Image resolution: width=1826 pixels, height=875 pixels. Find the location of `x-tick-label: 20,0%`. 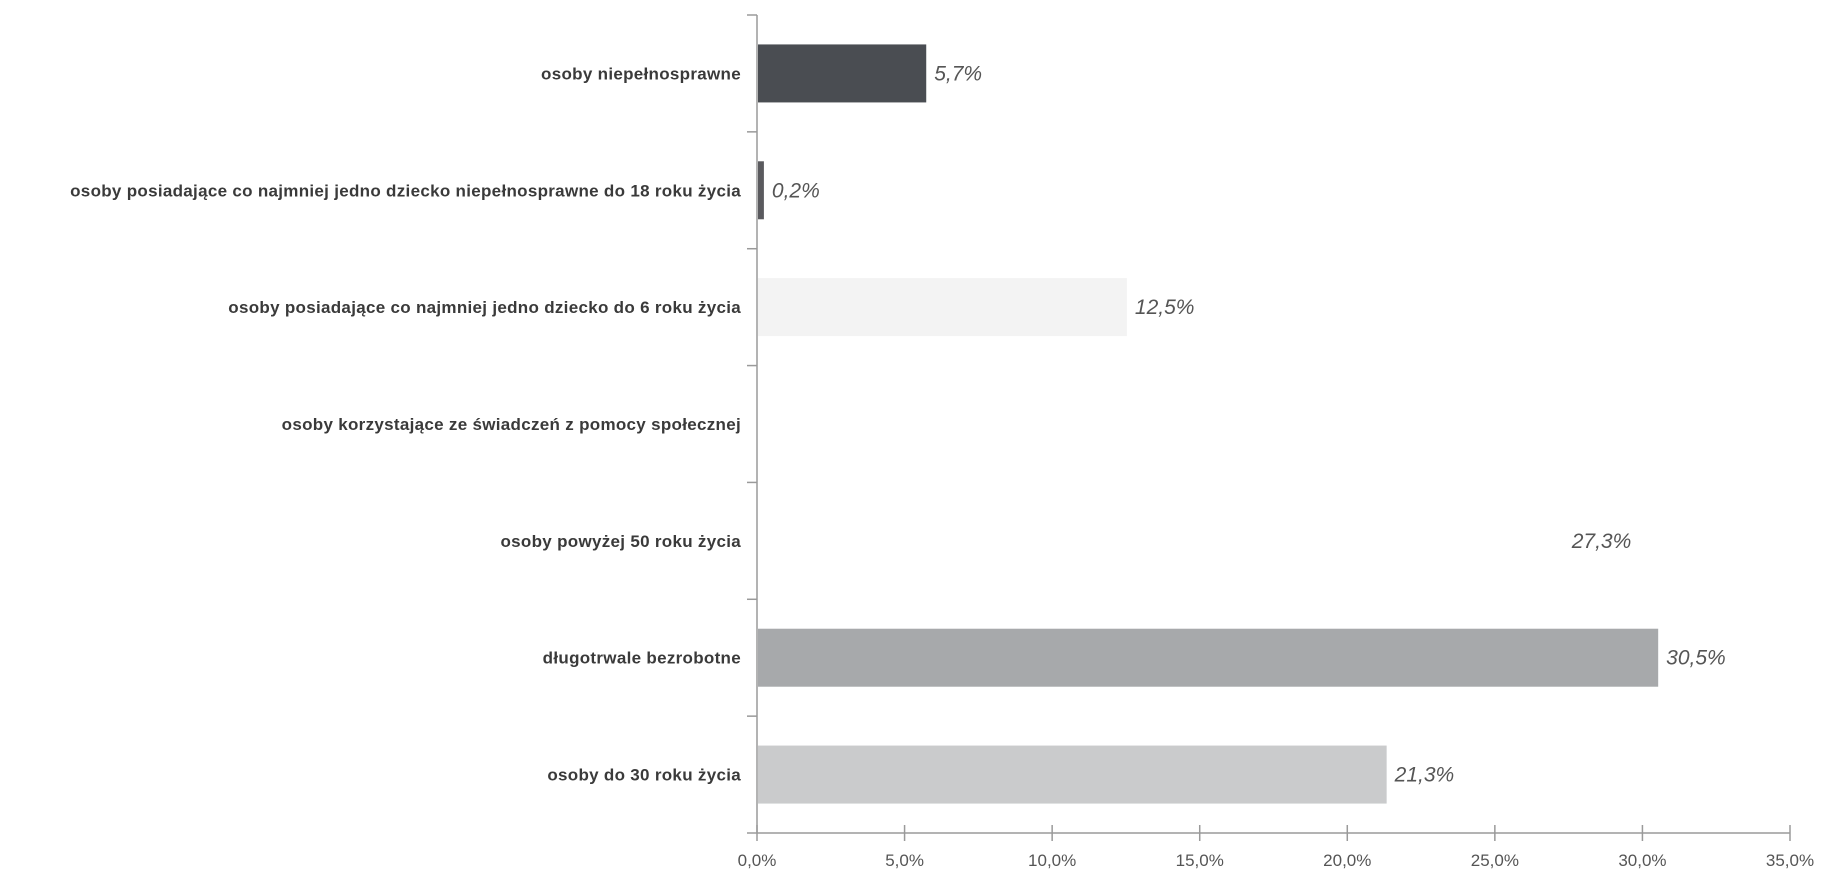

x-tick-label: 20,0% is located at coordinates (1347, 860).